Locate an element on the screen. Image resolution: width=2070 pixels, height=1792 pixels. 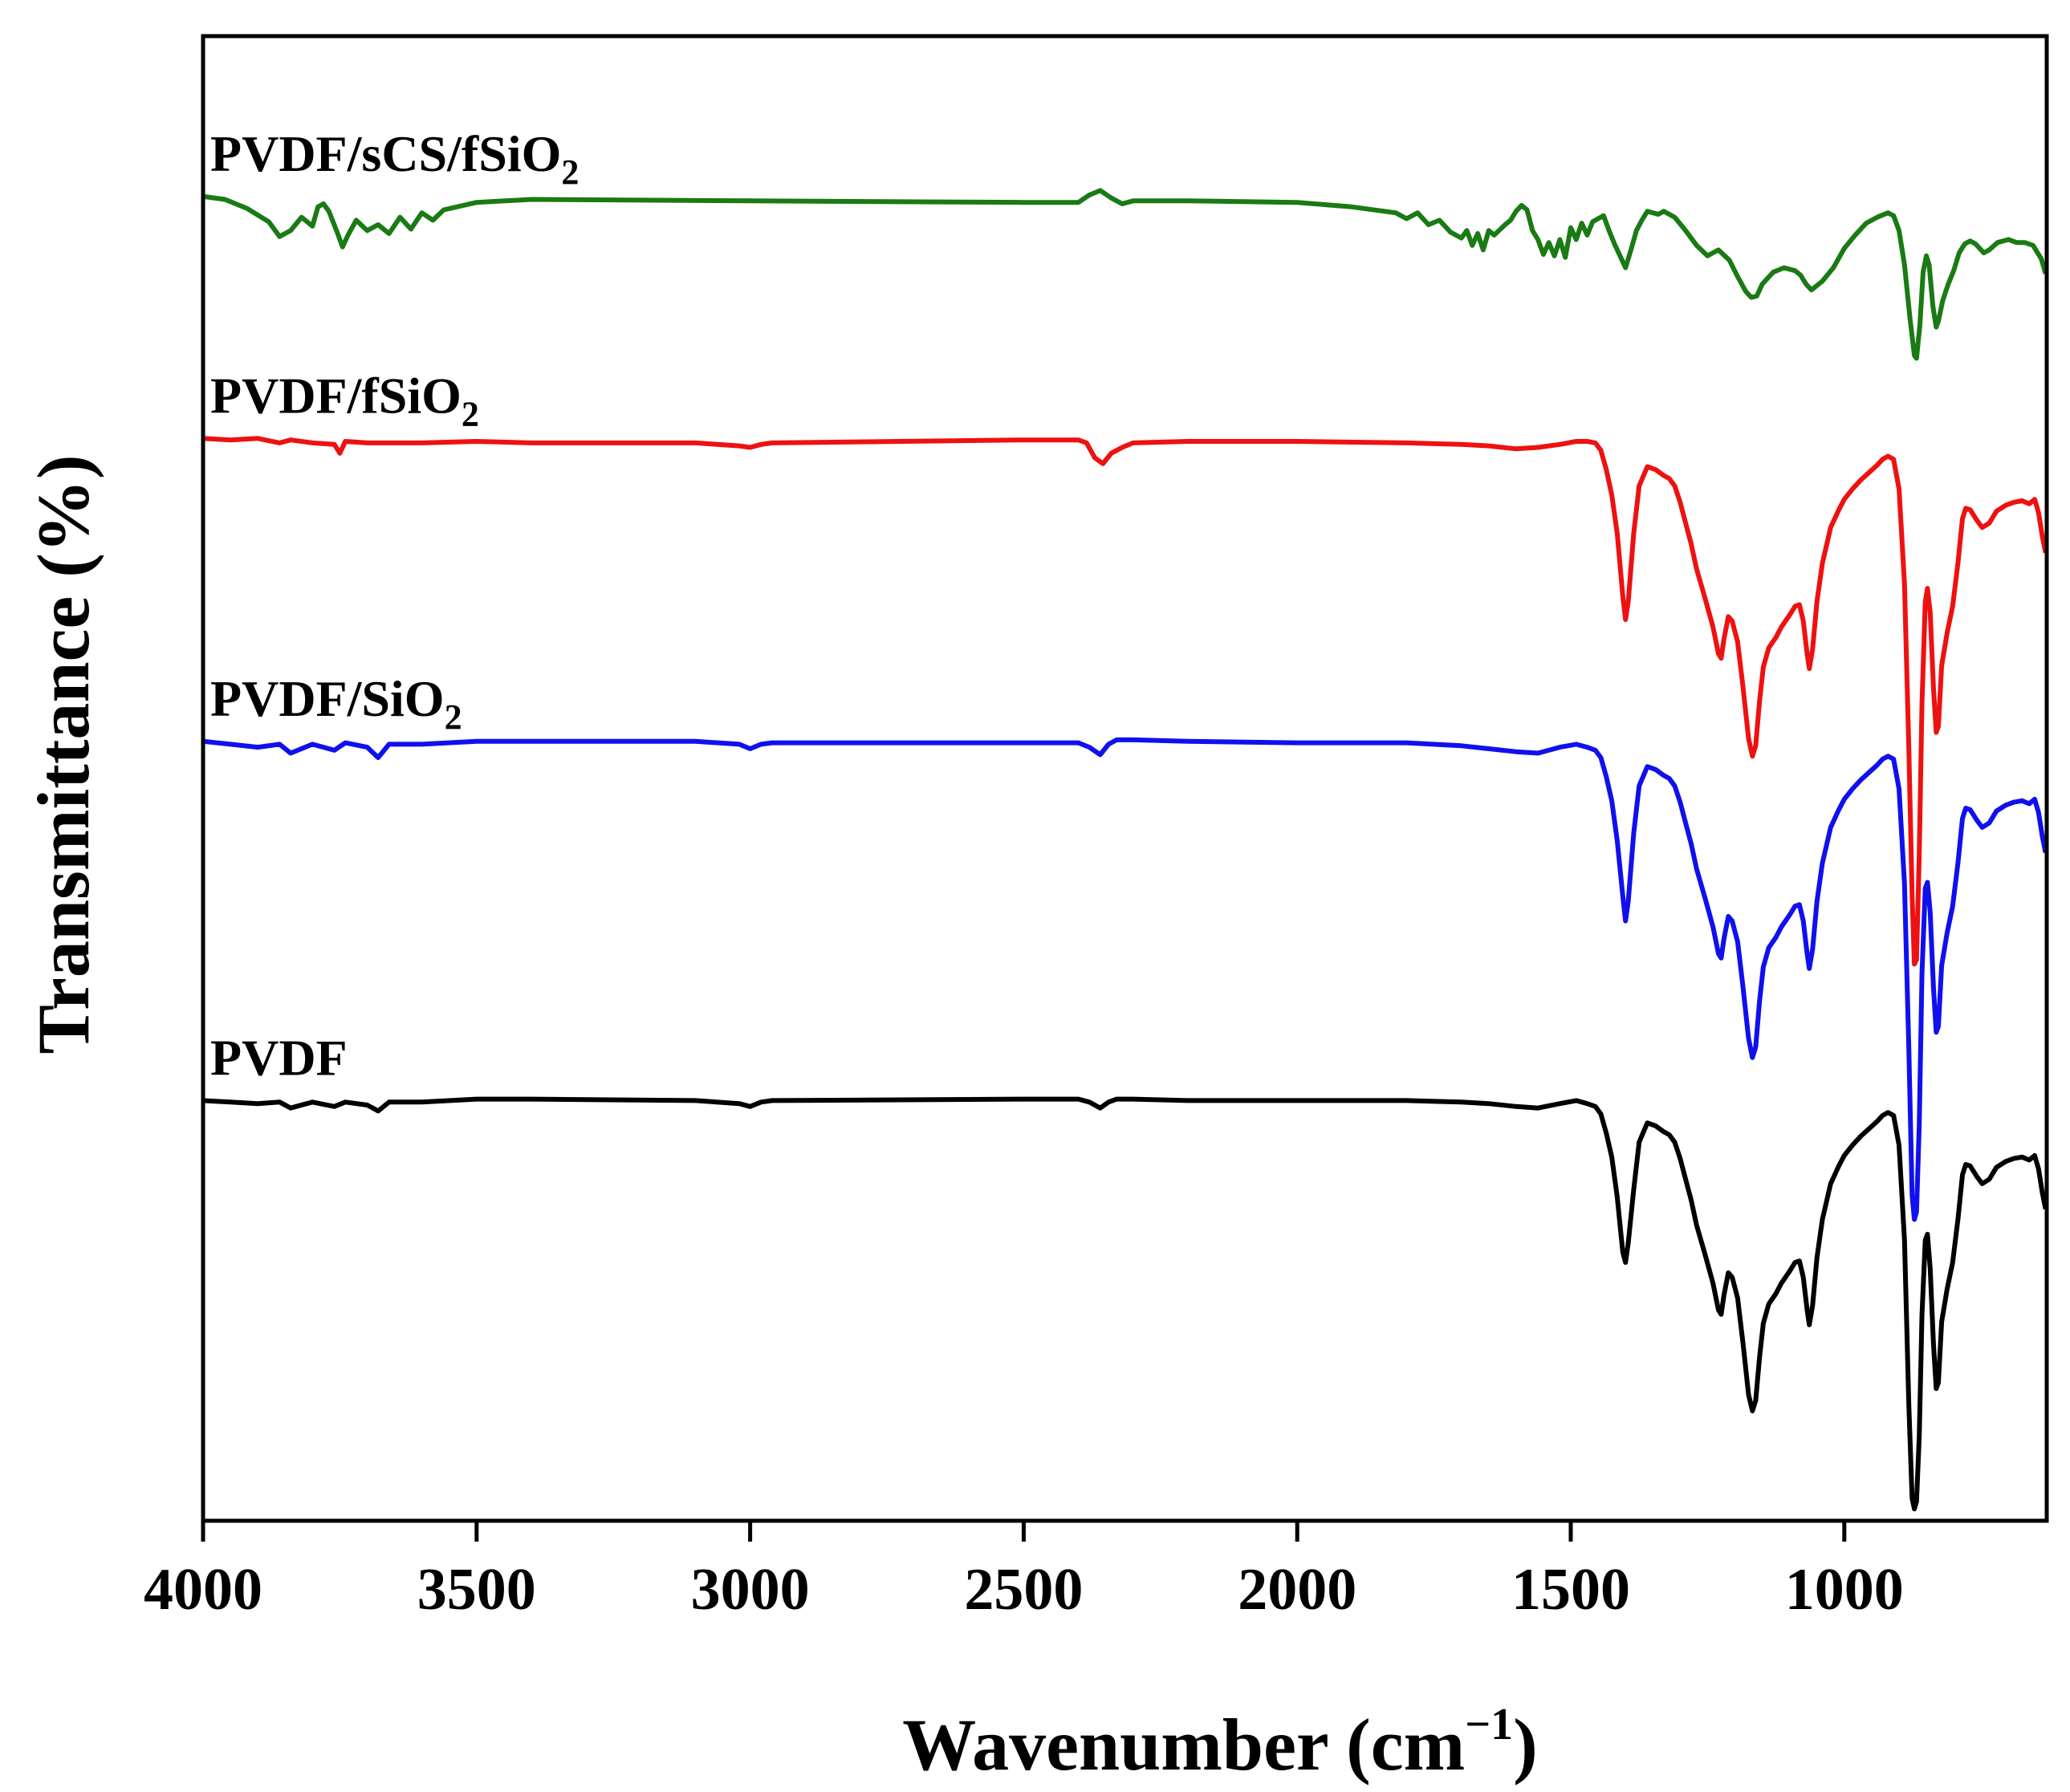
series-label-1: PVDF/sCS/fSiO2 is located at coordinates (394, 158).